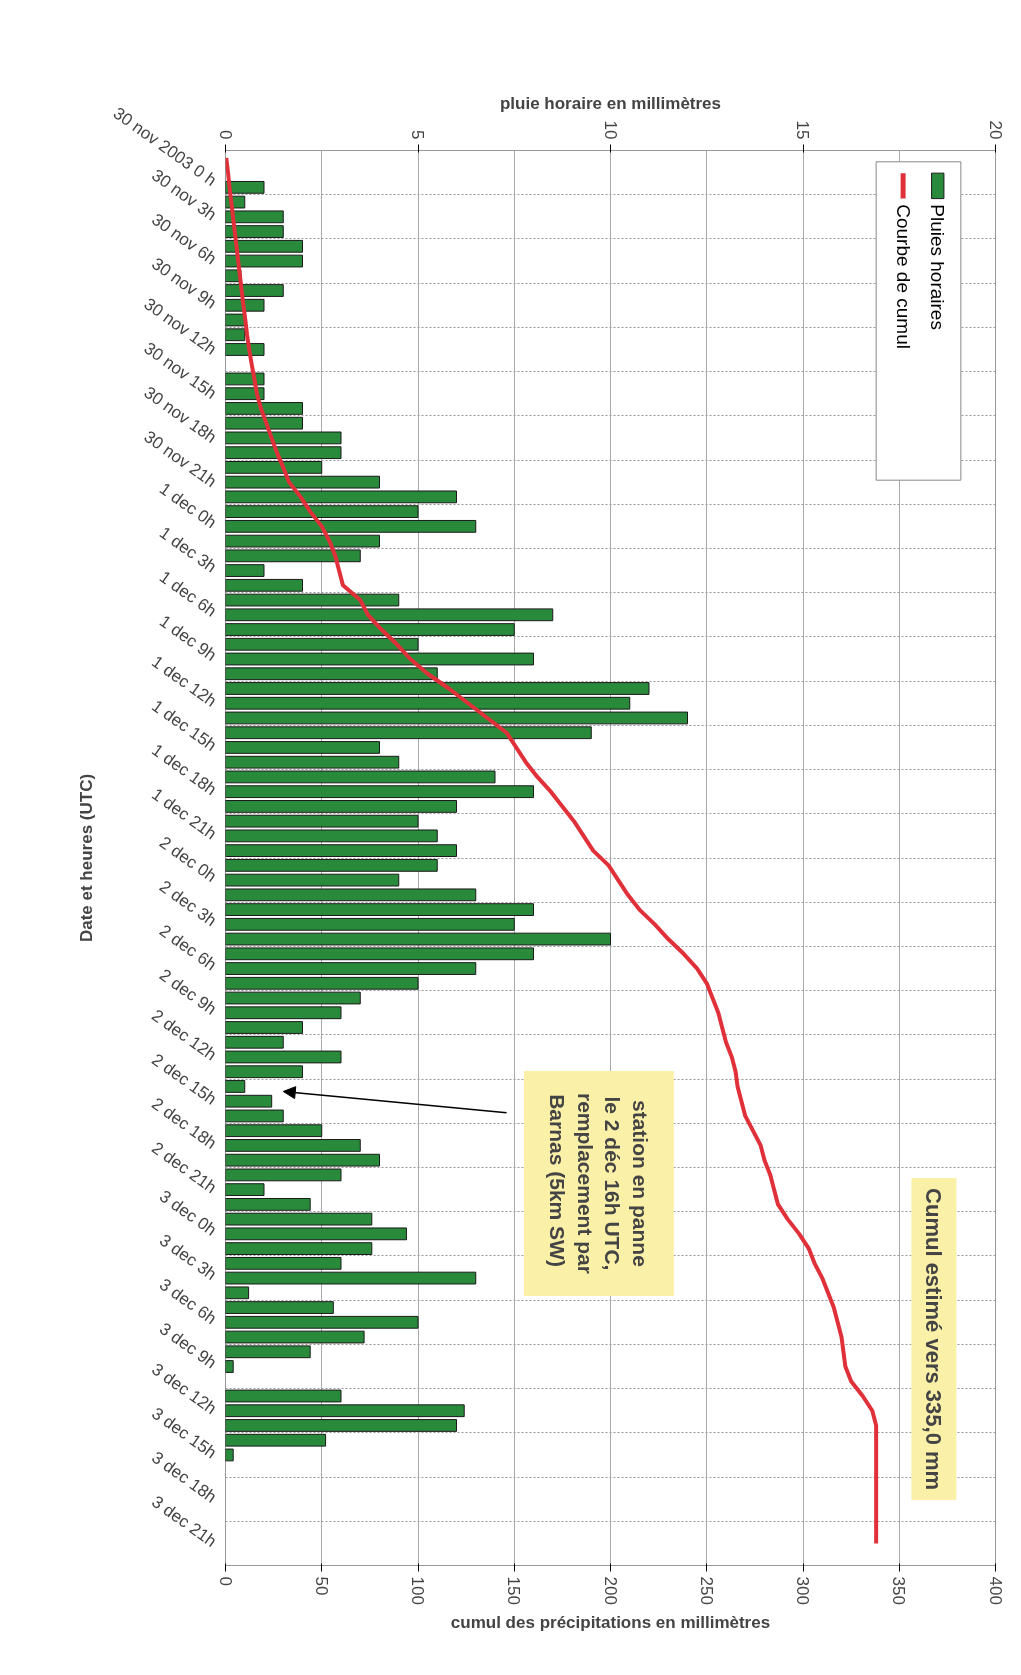  I want to click on x2-tick-label: 20, so click(995, 130).